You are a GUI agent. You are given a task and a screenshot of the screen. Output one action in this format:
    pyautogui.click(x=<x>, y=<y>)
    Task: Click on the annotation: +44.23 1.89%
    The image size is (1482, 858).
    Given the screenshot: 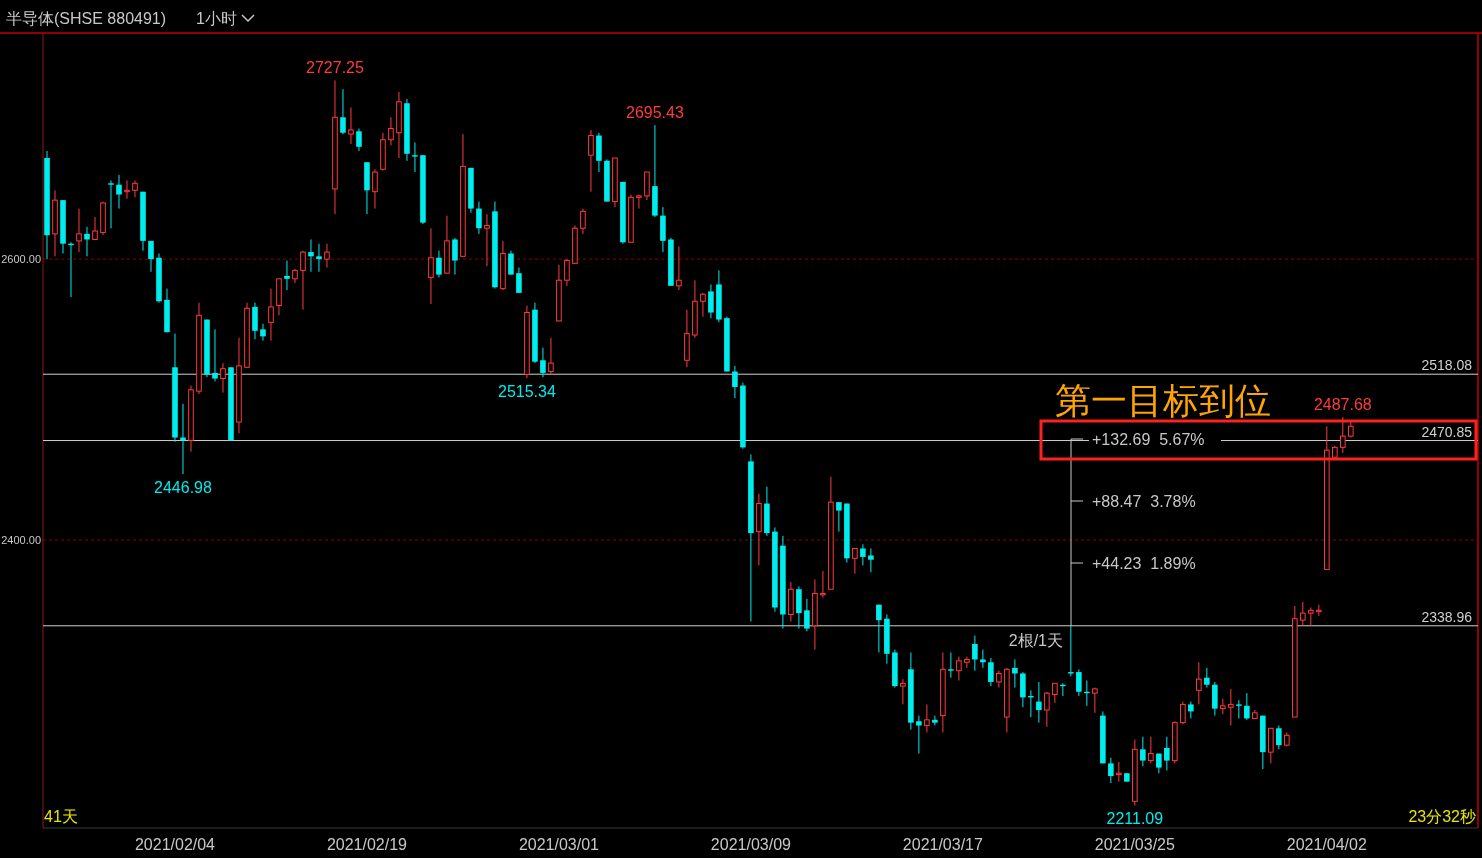 What is the action you would take?
    pyautogui.click(x=1144, y=563)
    